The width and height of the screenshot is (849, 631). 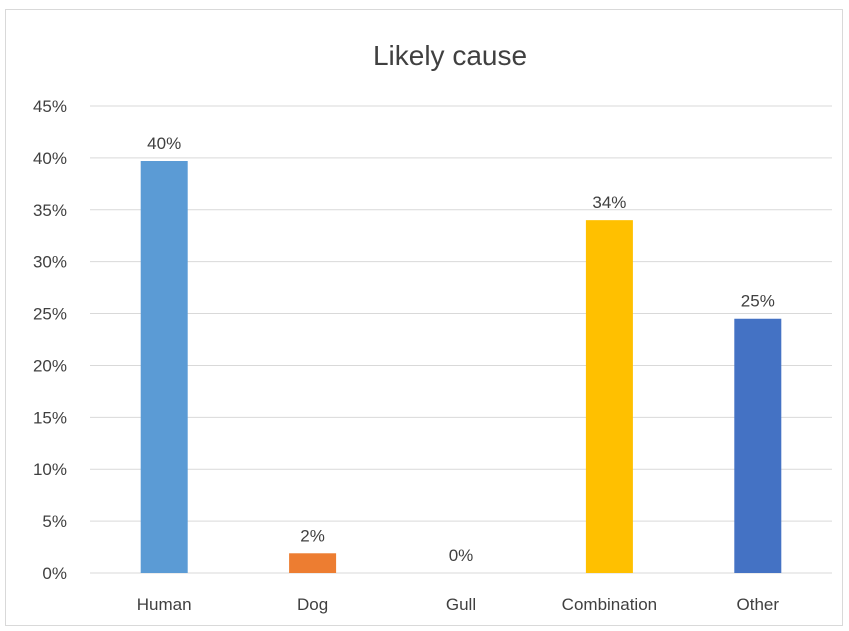 What do you see at coordinates (50, 314) in the screenshot?
I see `y-tick-label: 25%` at bounding box center [50, 314].